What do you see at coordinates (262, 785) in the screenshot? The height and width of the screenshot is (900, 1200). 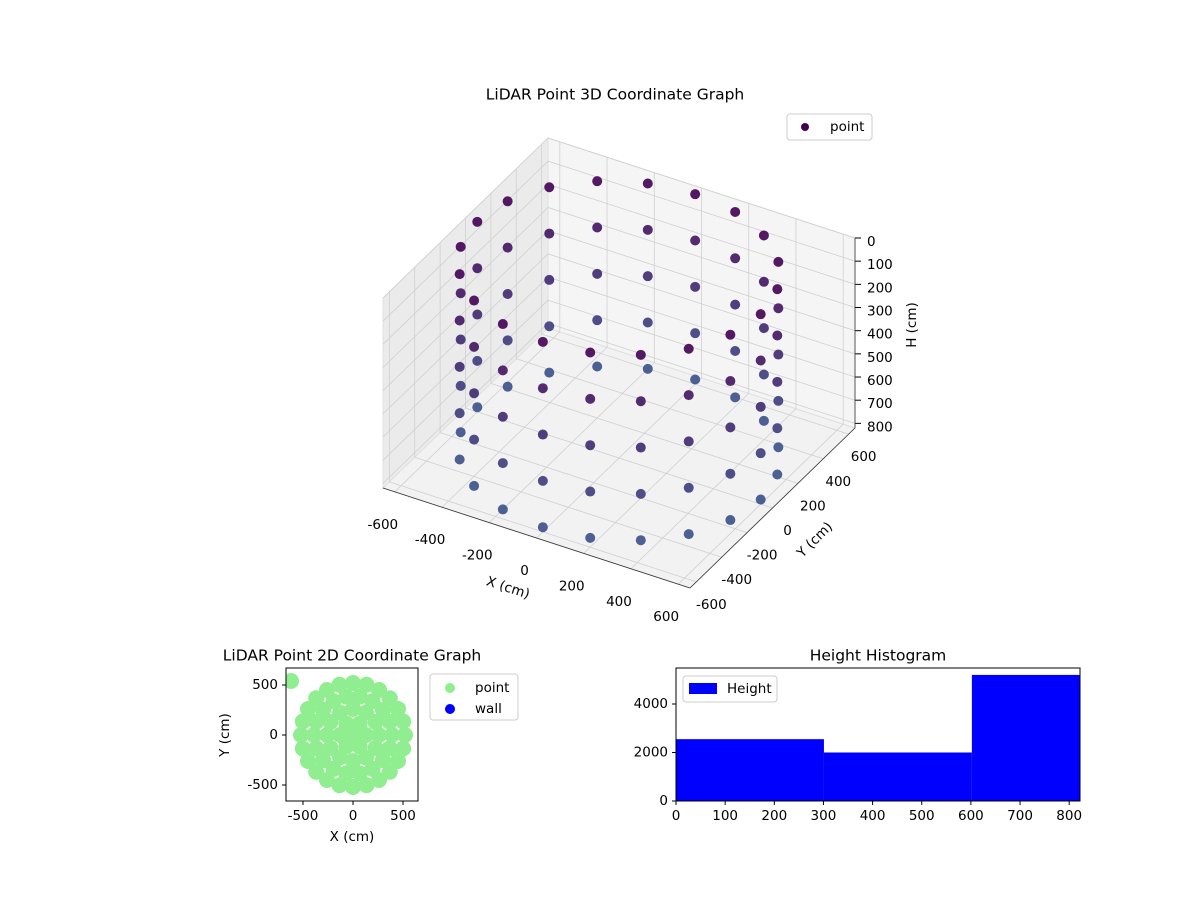 I see `y-tick-label: -500` at bounding box center [262, 785].